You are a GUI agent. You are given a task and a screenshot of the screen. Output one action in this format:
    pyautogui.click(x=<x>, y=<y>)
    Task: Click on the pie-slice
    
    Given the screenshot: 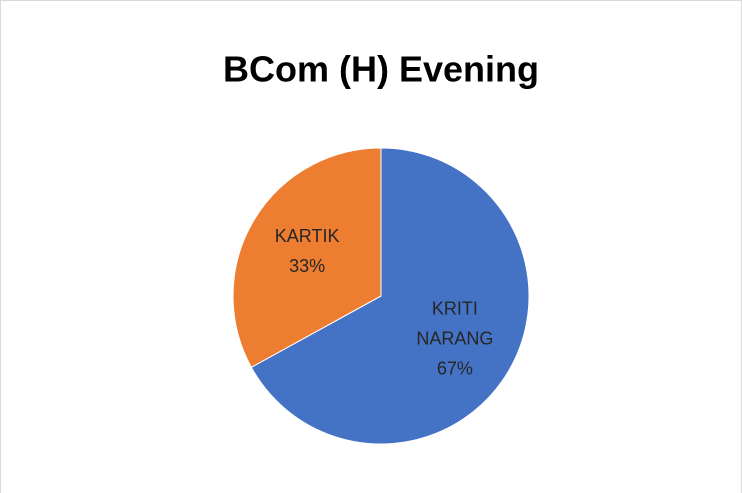 What is the action you would take?
    pyautogui.click(x=307, y=257)
    